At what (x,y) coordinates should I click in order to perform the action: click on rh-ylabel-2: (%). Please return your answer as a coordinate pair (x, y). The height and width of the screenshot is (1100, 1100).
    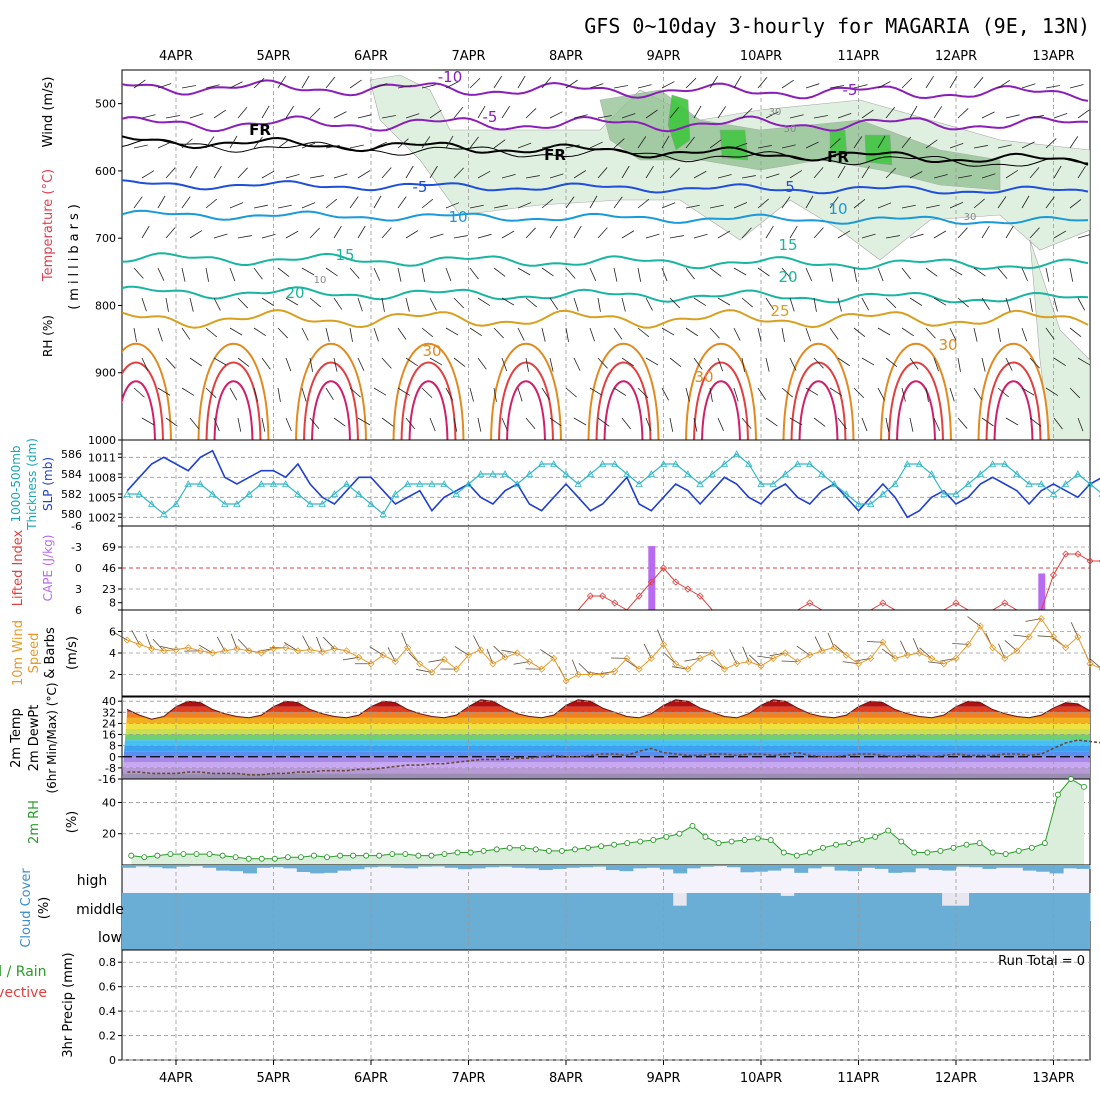
    Looking at the image, I should click on (72, 822).